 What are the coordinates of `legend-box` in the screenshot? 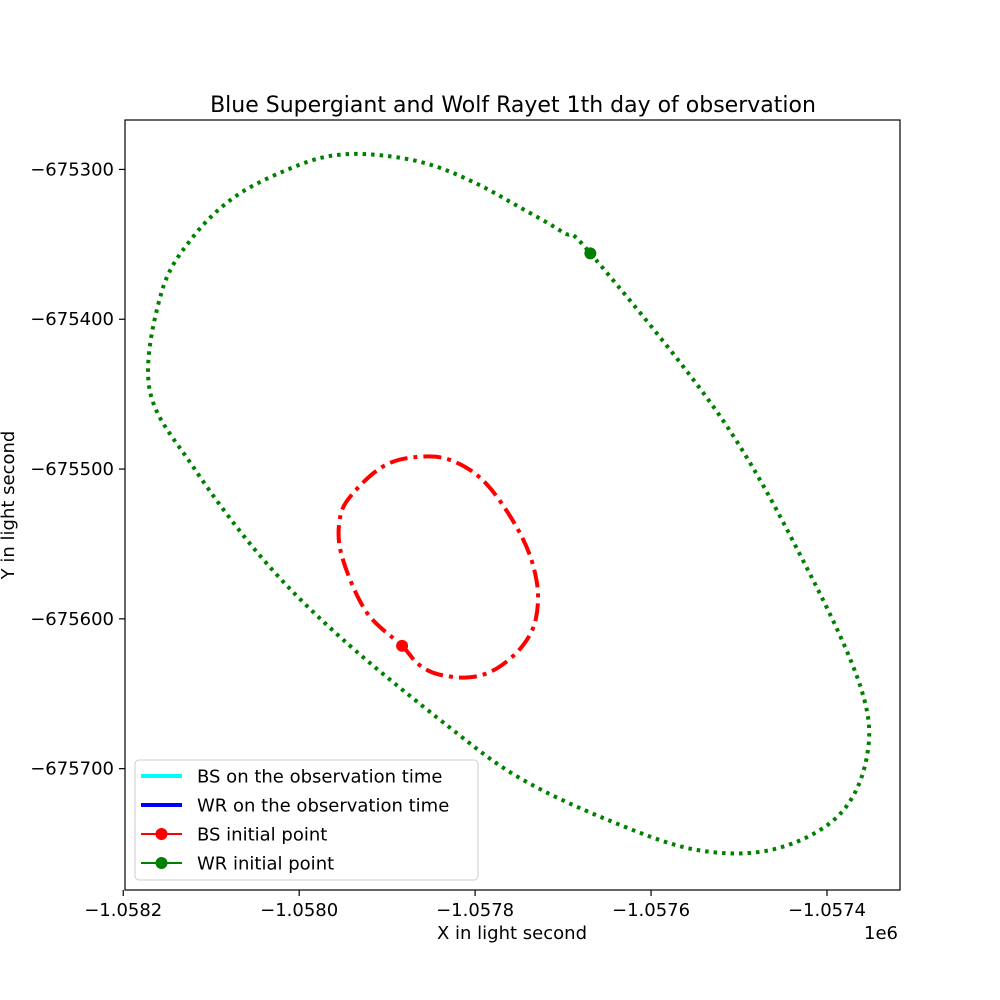 It's located at (306, 820).